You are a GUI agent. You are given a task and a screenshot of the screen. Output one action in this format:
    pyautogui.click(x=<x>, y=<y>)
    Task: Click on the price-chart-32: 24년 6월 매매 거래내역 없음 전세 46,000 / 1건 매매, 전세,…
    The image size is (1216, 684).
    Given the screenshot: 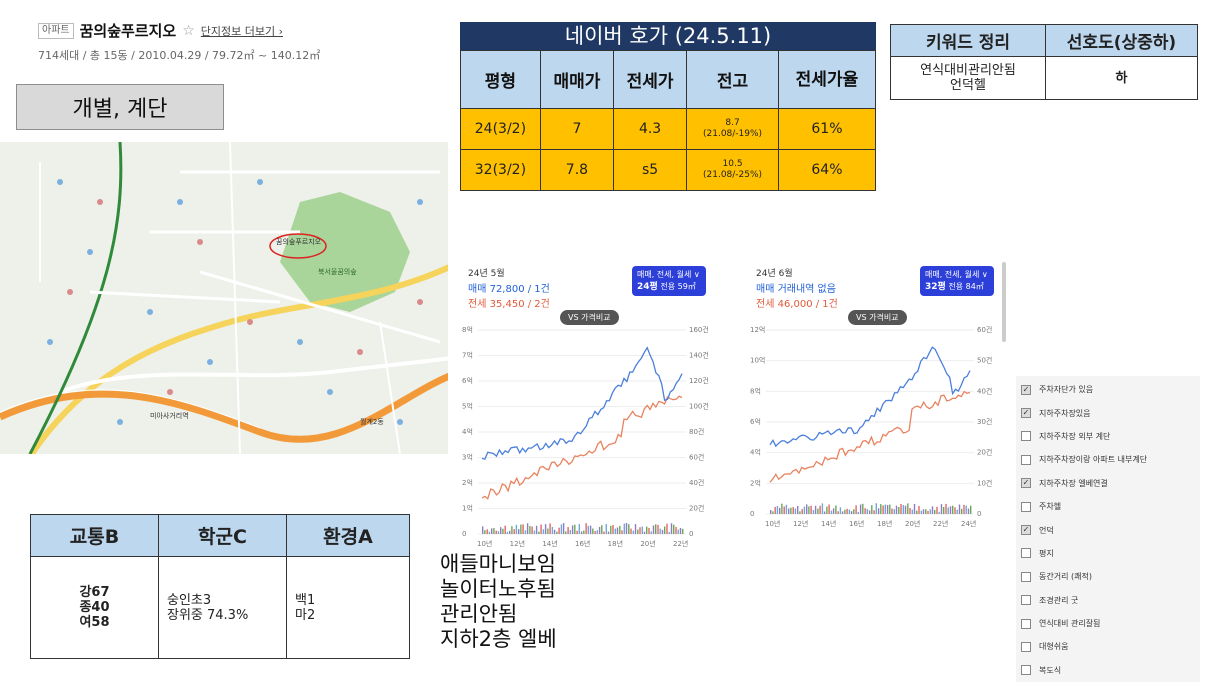 What is the action you would take?
    pyautogui.click(x=874, y=397)
    